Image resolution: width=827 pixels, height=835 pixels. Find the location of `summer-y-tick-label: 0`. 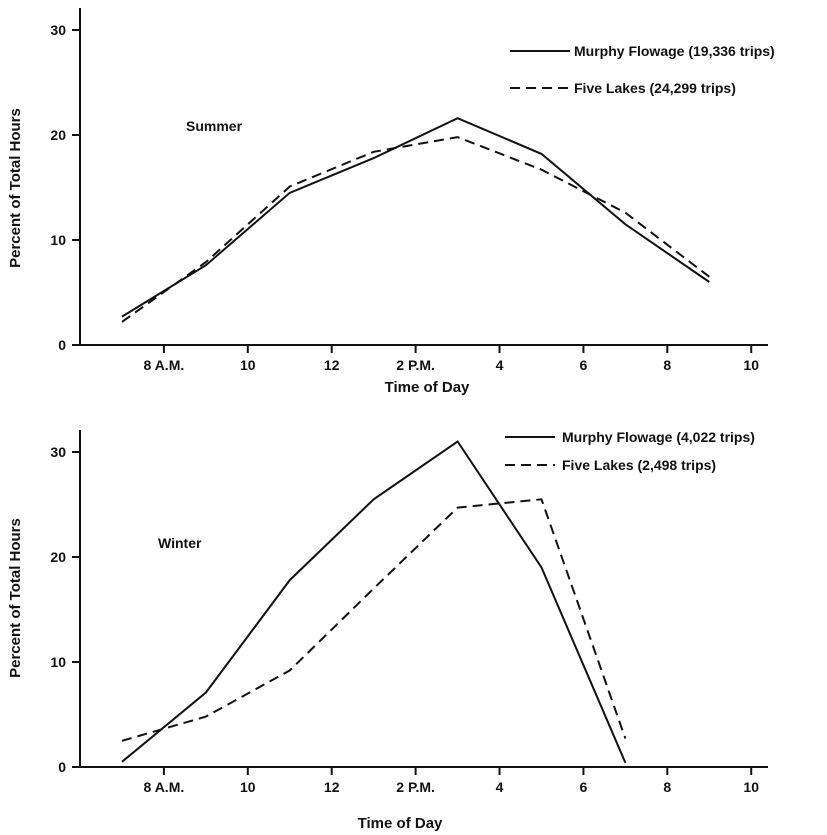

summer-y-tick-label: 0 is located at coordinates (62, 345).